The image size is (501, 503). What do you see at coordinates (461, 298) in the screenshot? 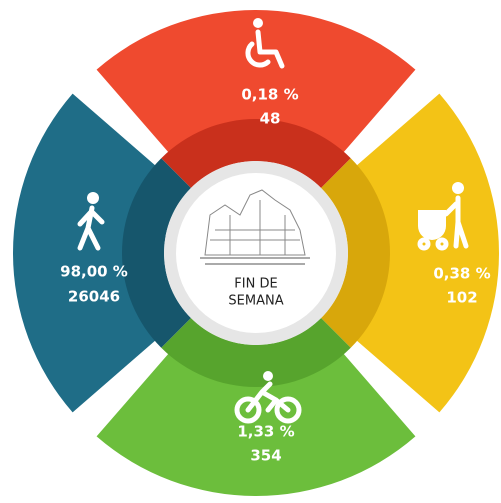
I see `count-label: 102` at bounding box center [461, 298].